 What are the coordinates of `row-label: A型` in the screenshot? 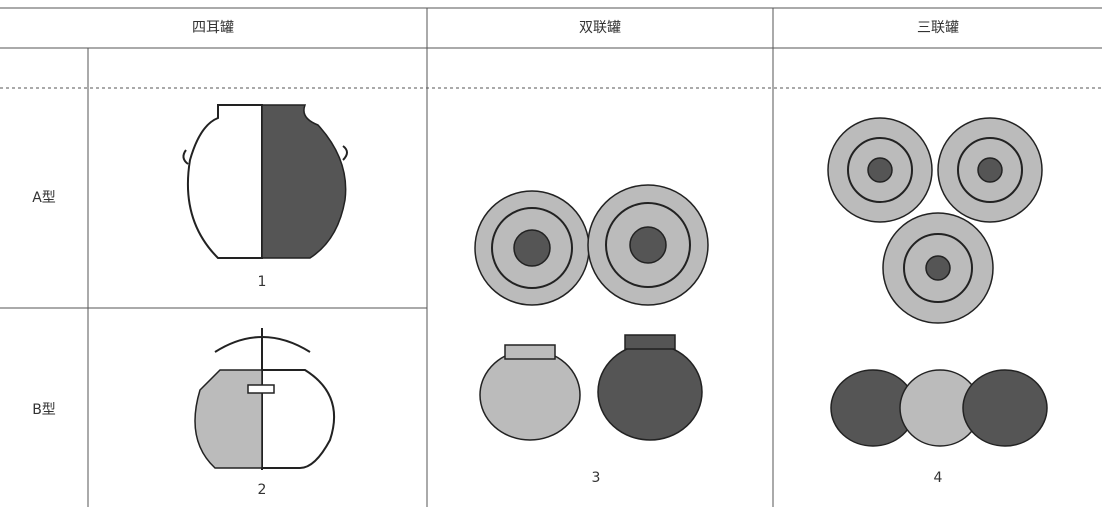 It's located at (44, 198).